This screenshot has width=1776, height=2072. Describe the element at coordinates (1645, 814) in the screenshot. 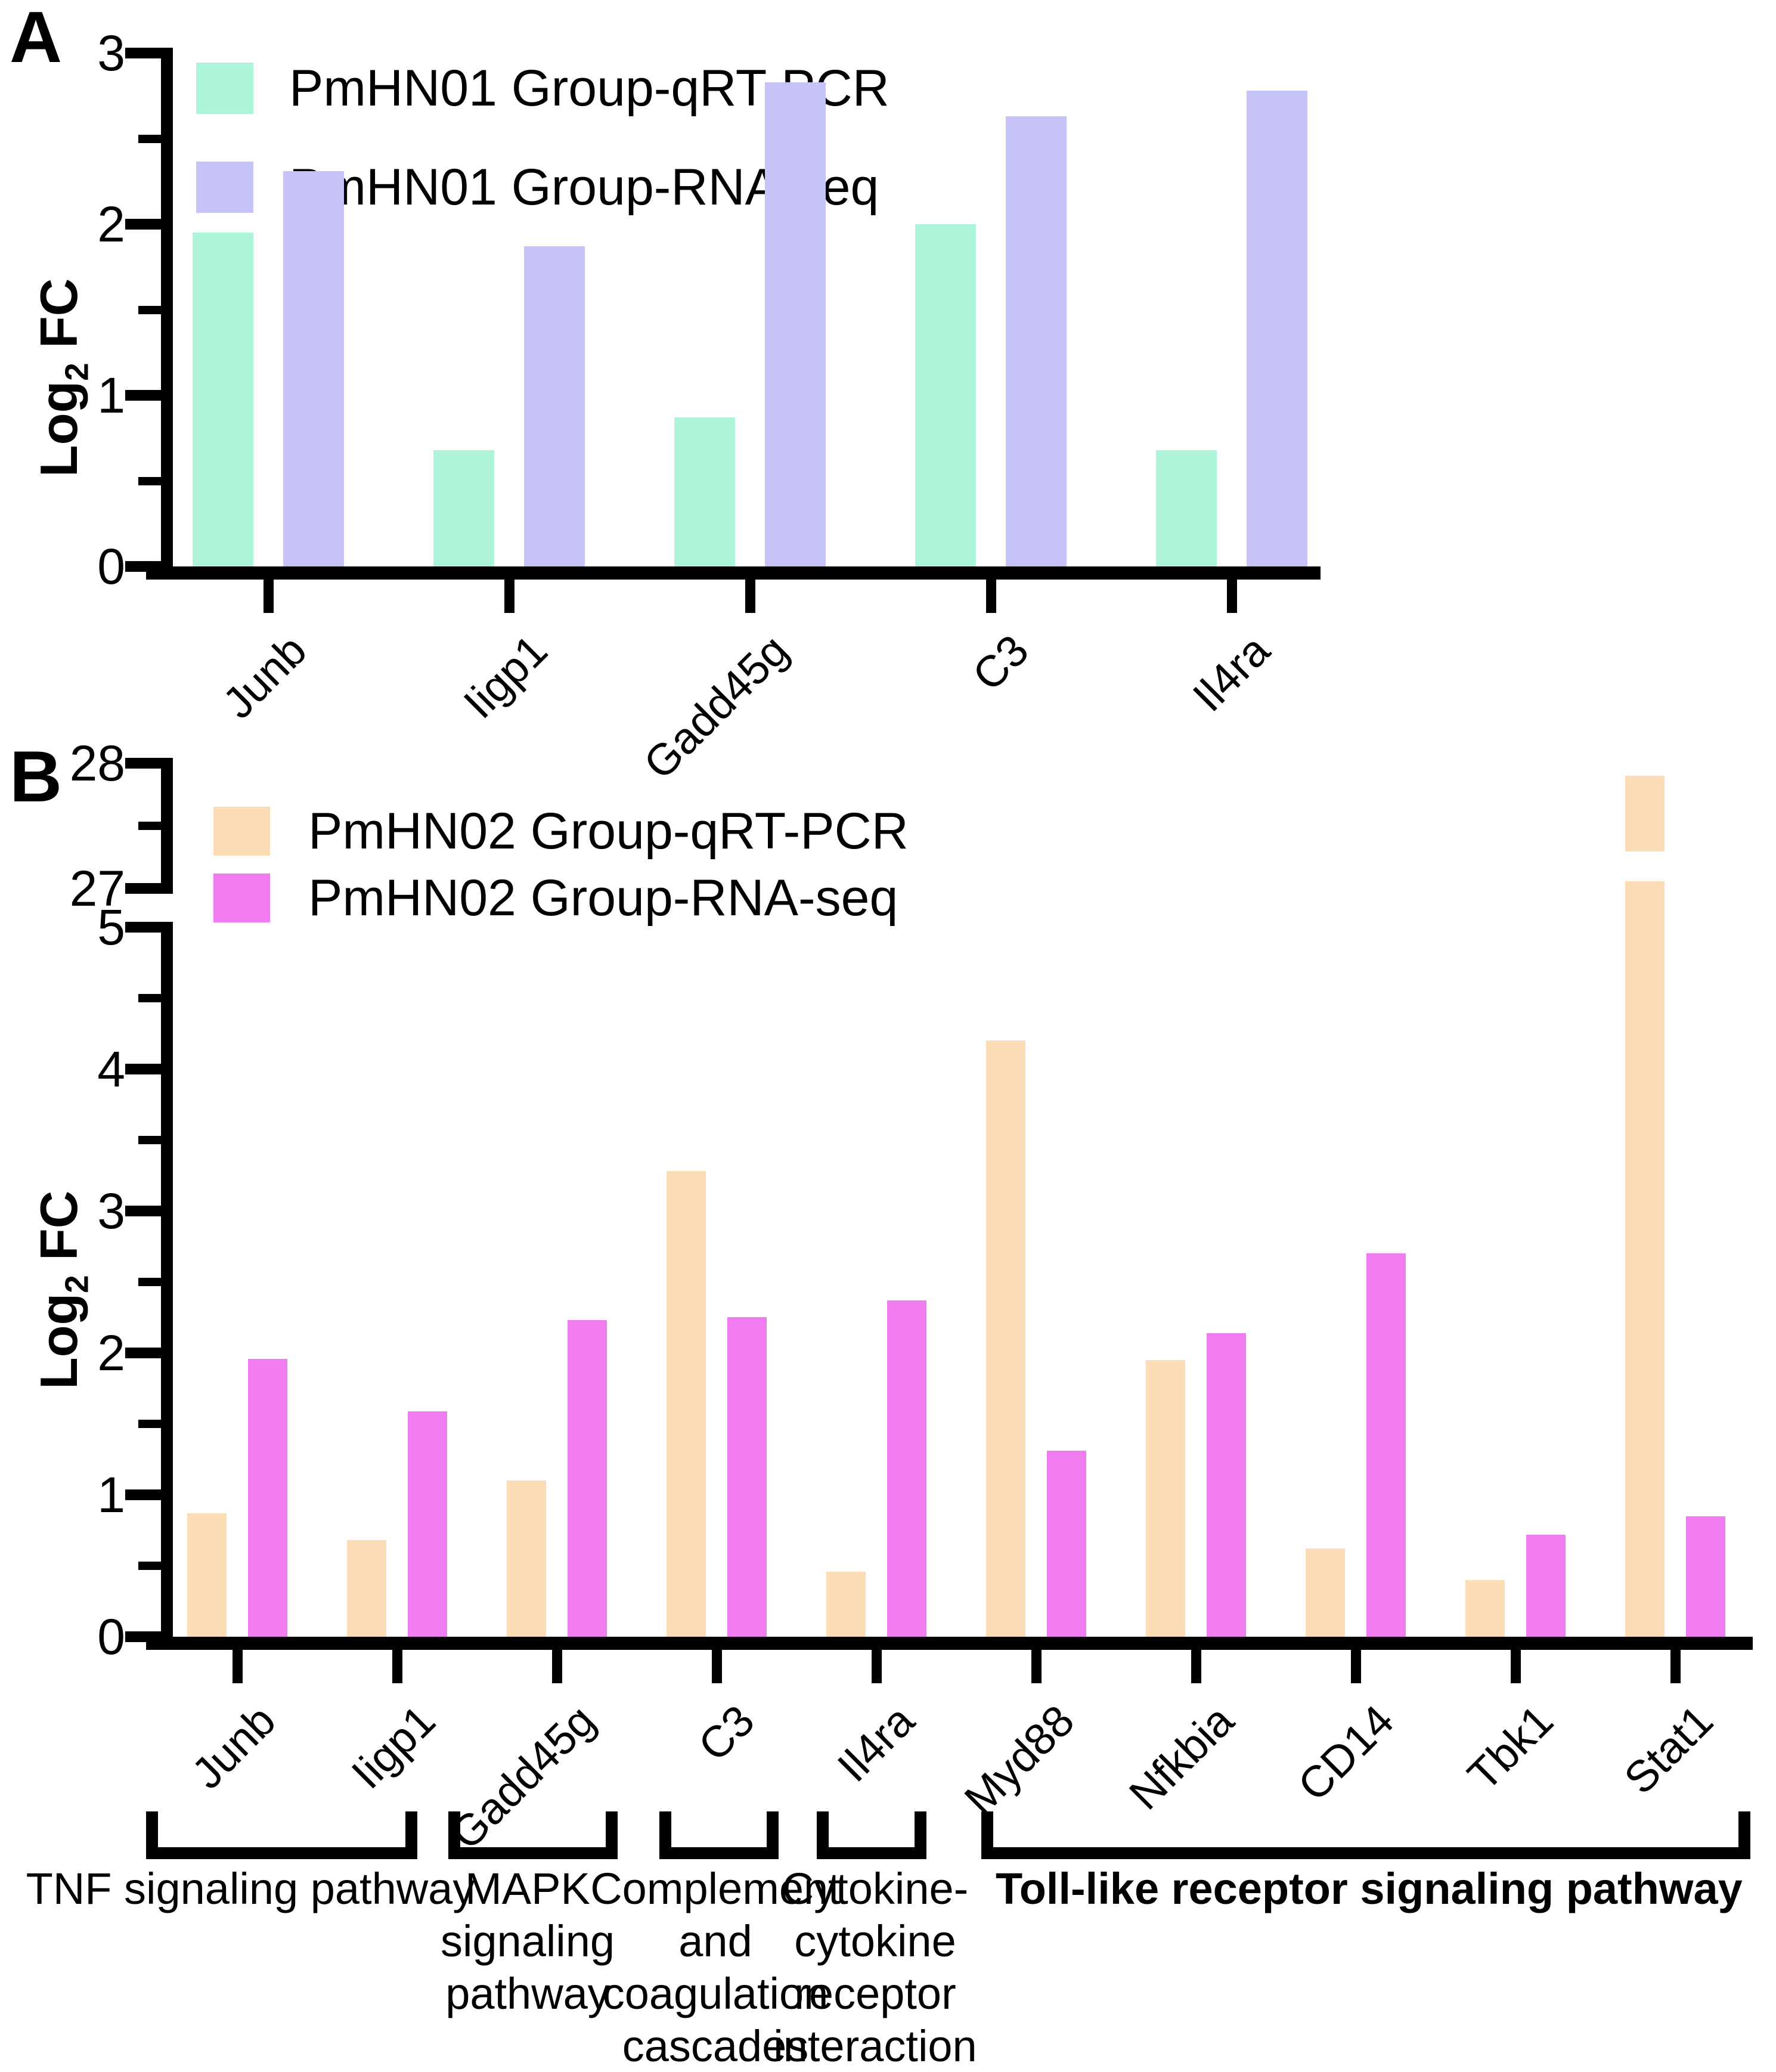

I see `bar-Stat1-qrtpcr-upper-piece` at that location.